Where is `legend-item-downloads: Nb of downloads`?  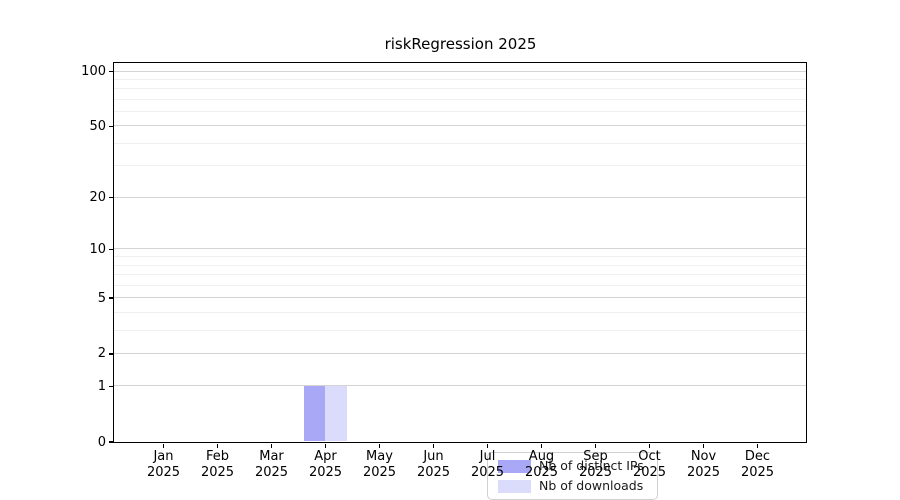 legend-item-downloads: Nb of downloads is located at coordinates (572, 486).